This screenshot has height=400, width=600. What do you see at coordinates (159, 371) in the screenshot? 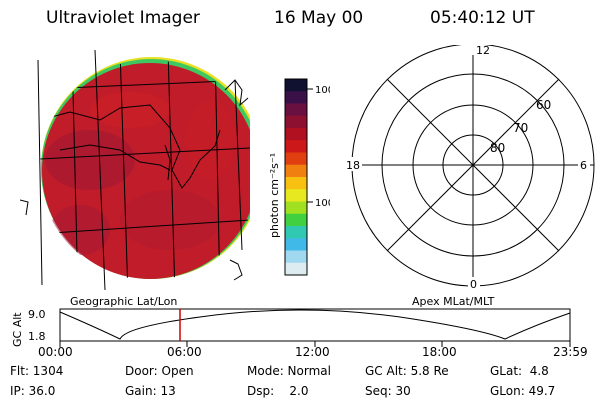
I see `door-status: Door: Open` at bounding box center [159, 371].